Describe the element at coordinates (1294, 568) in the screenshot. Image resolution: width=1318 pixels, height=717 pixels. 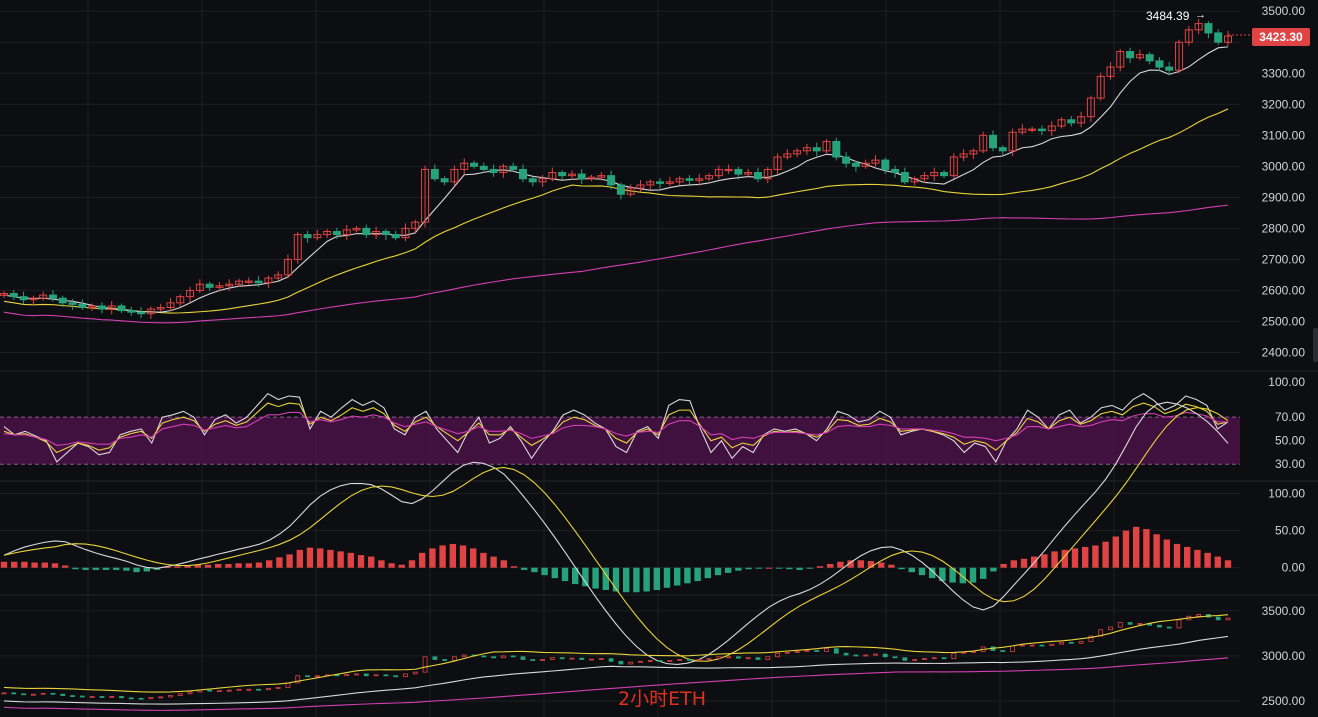
I see `macd-tick-2: 0.00` at that location.